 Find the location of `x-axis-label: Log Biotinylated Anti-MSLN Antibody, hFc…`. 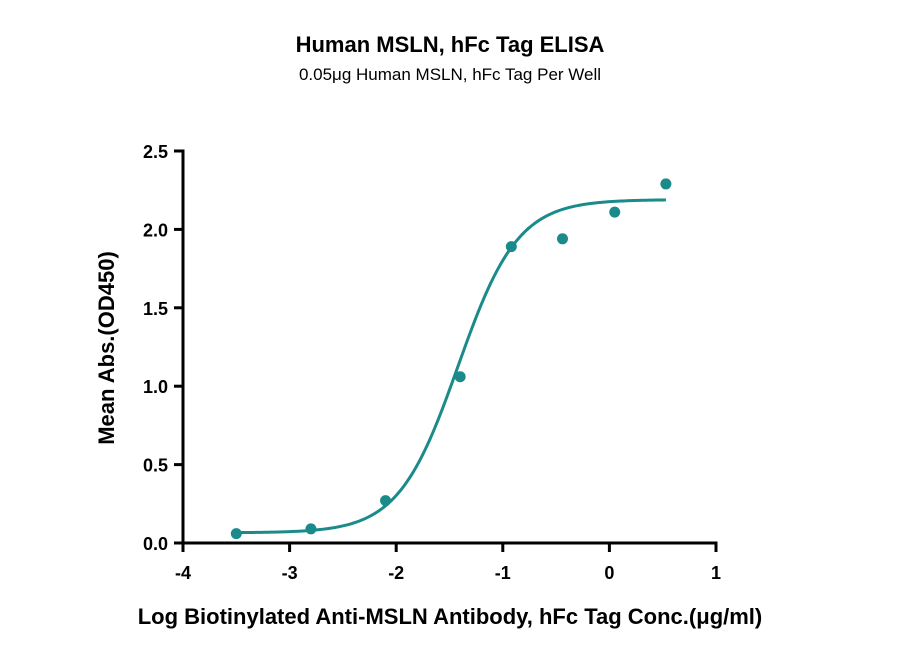

x-axis-label: Log Biotinylated Anti-MSLN Antibody, hFc… is located at coordinates (450, 616).